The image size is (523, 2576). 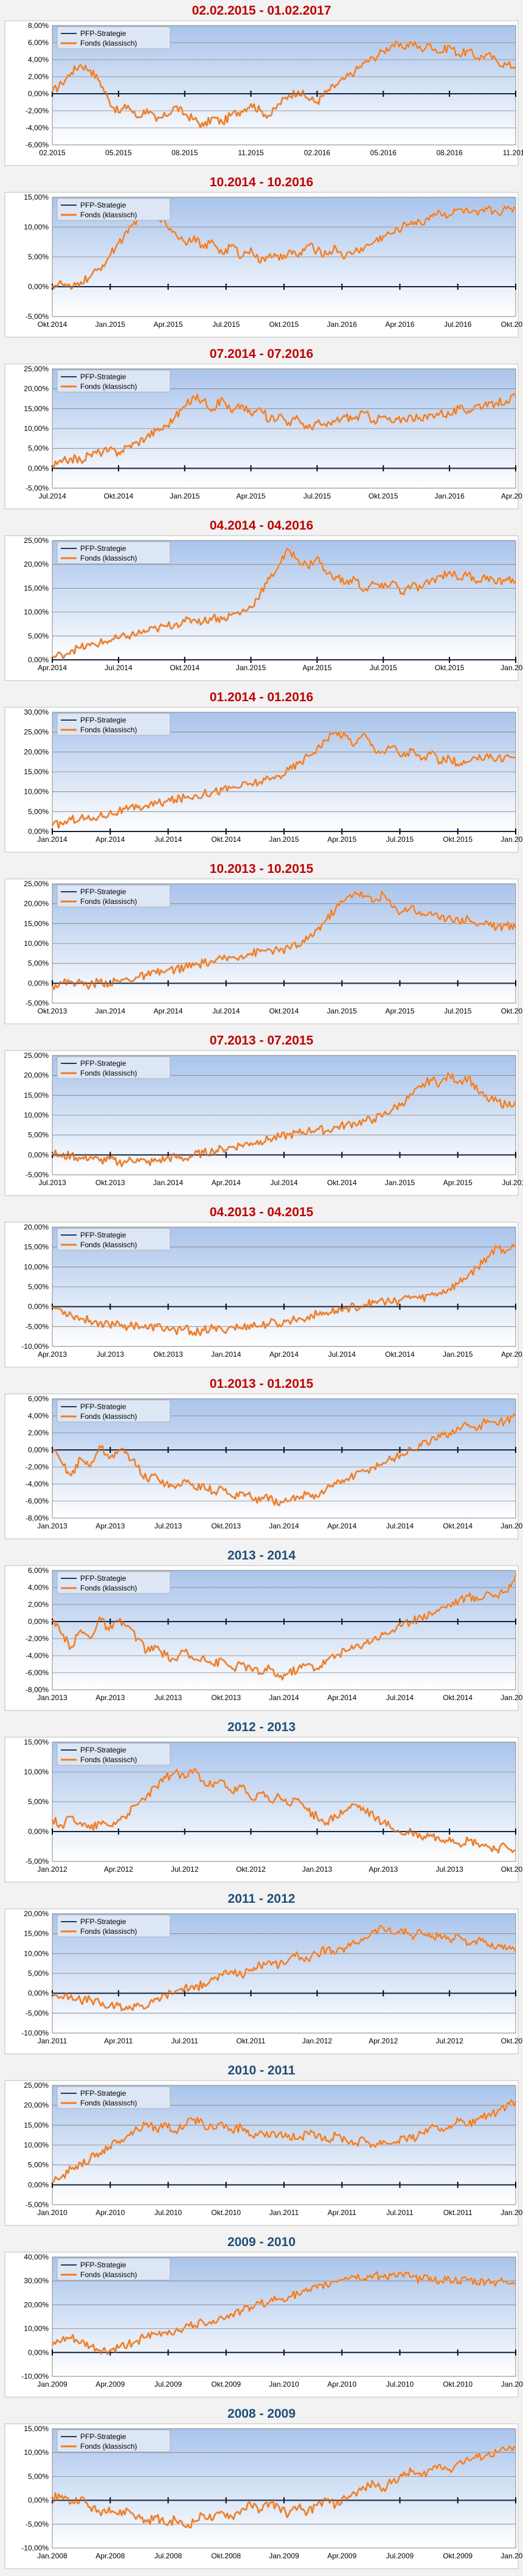 I want to click on chart-title: 01.2013 - 01.2015, so click(x=261, y=1384).